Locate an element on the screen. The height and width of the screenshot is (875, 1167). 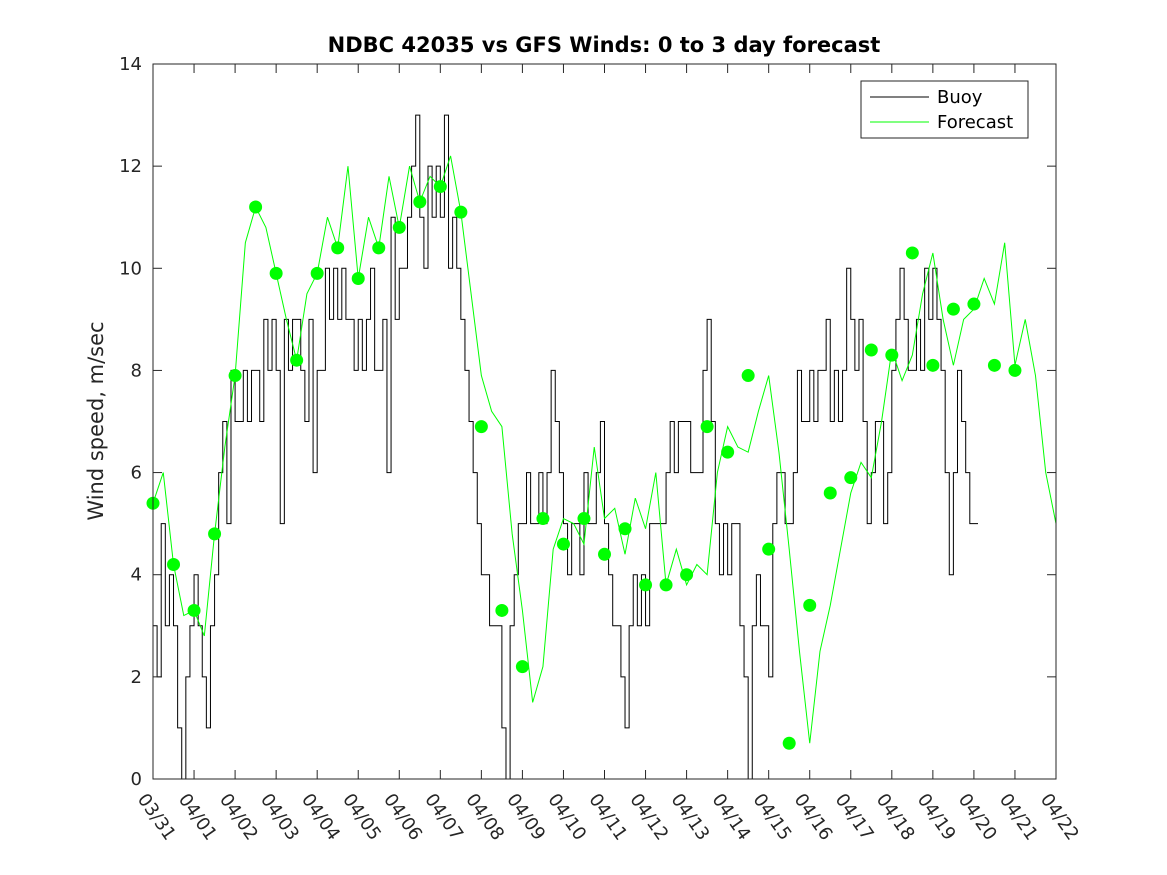
y-tick-label: 6 is located at coordinates (136, 473).